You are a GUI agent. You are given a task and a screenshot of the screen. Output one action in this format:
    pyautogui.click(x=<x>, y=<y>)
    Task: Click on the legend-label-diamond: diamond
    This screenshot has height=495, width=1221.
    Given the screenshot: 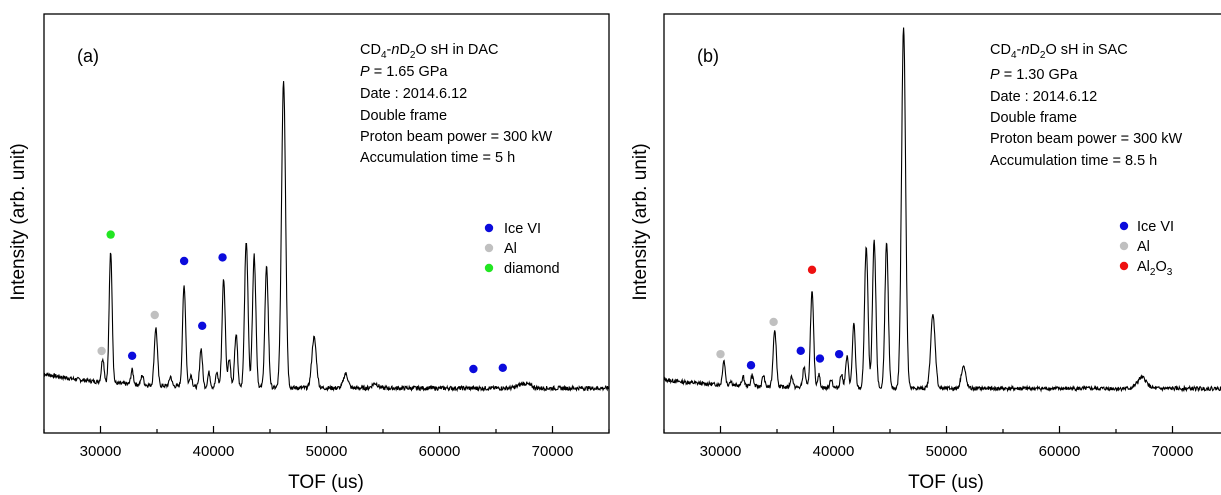 What is the action you would take?
    pyautogui.click(x=532, y=269)
    